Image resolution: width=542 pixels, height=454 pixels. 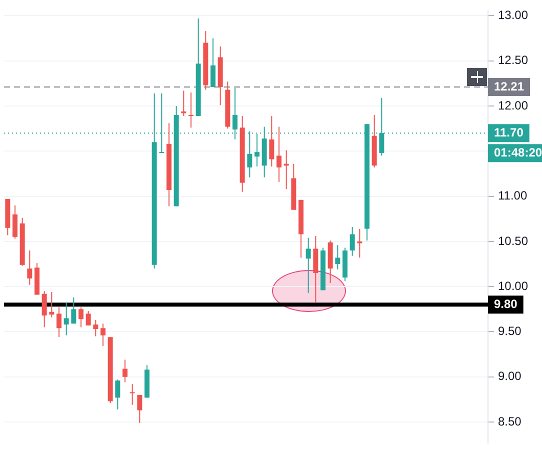 What do you see at coordinates (509, 86) in the screenshot?
I see `ref-line-label: 12.21` at bounding box center [509, 86].